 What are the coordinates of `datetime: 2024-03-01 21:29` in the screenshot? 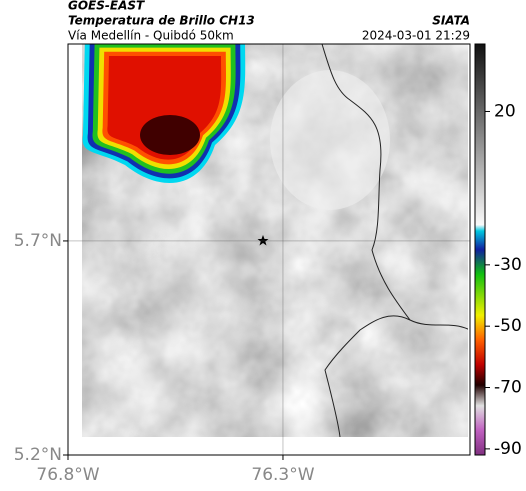 It's located at (416, 36).